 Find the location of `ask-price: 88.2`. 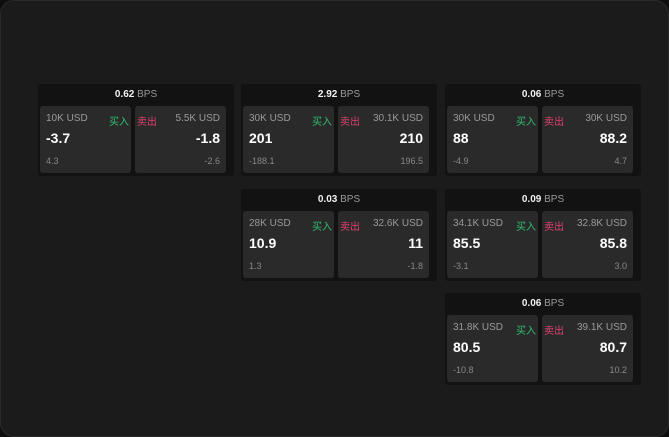

ask-price: 88.2 is located at coordinates (613, 138).